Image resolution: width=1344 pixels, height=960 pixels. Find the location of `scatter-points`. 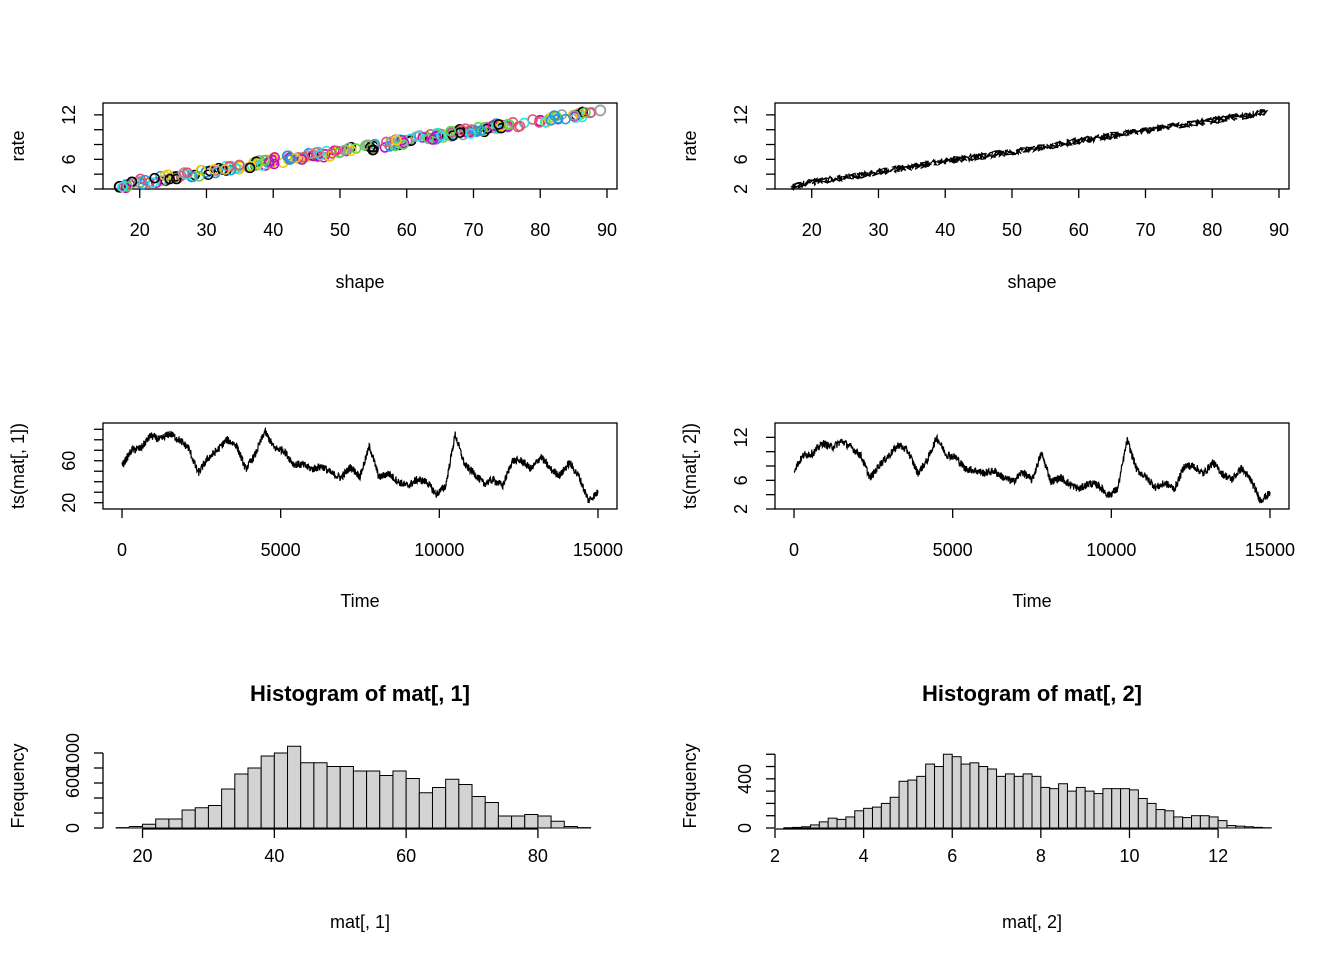

scatter-points is located at coordinates (360, 149).